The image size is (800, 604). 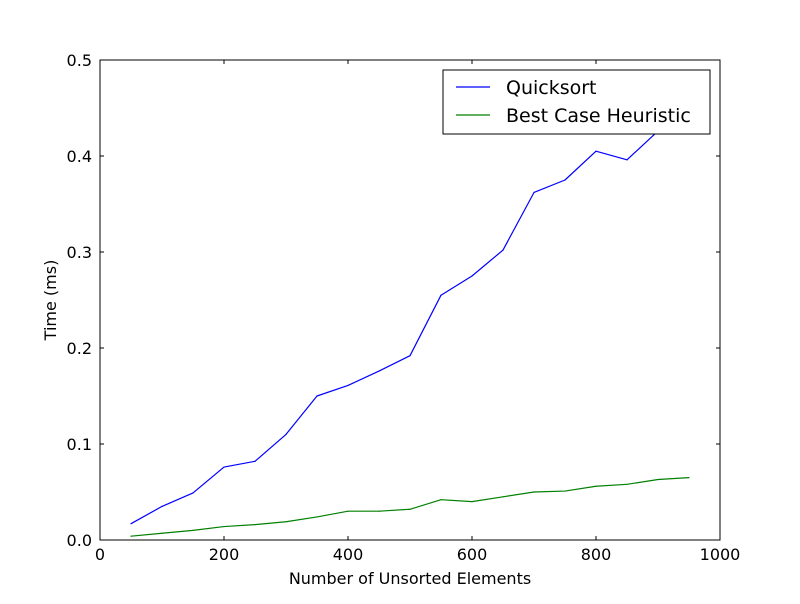 What do you see at coordinates (598, 116) in the screenshot?
I see `legend-label-best-case-heuristic: Best Case Heuristic` at bounding box center [598, 116].